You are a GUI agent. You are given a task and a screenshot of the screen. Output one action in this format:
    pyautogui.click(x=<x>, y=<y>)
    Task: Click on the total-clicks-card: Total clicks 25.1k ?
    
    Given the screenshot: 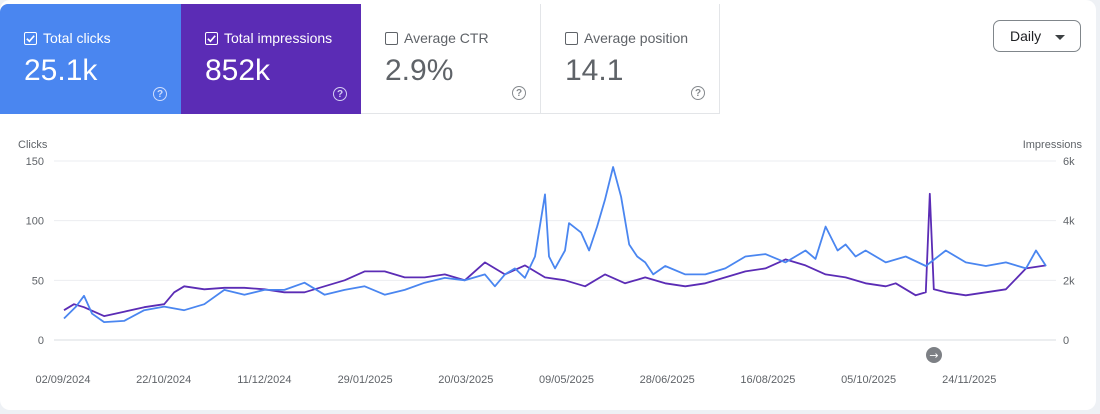 What is the action you would take?
    pyautogui.click(x=90, y=59)
    